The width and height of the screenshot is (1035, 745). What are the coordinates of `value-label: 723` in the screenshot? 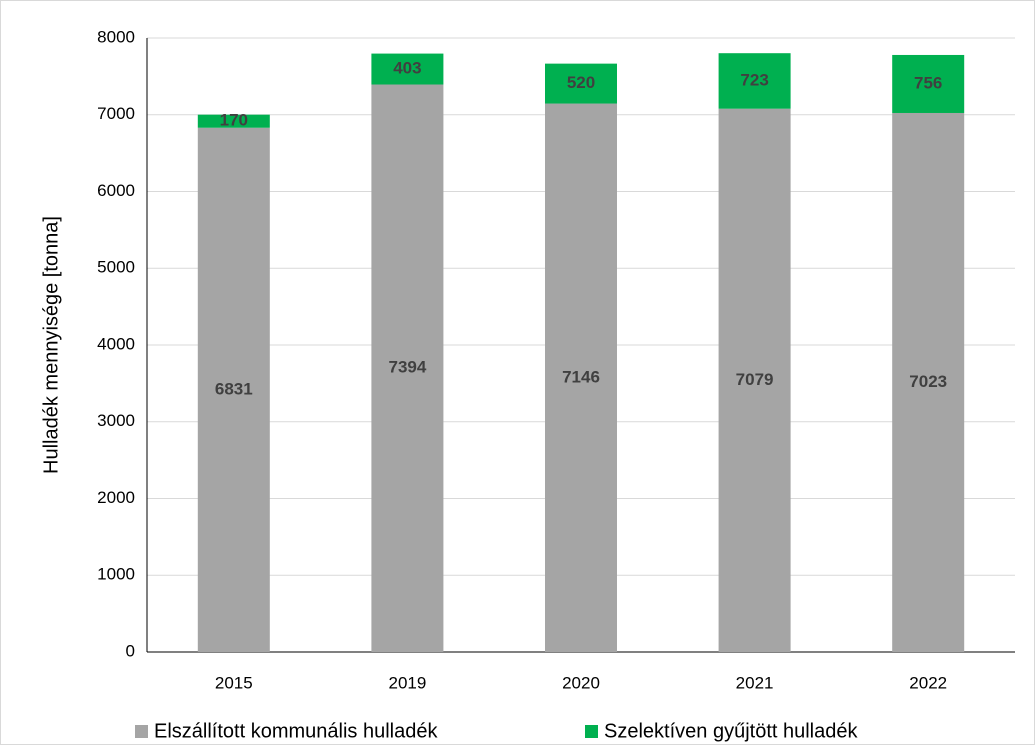 It's located at (754, 79).